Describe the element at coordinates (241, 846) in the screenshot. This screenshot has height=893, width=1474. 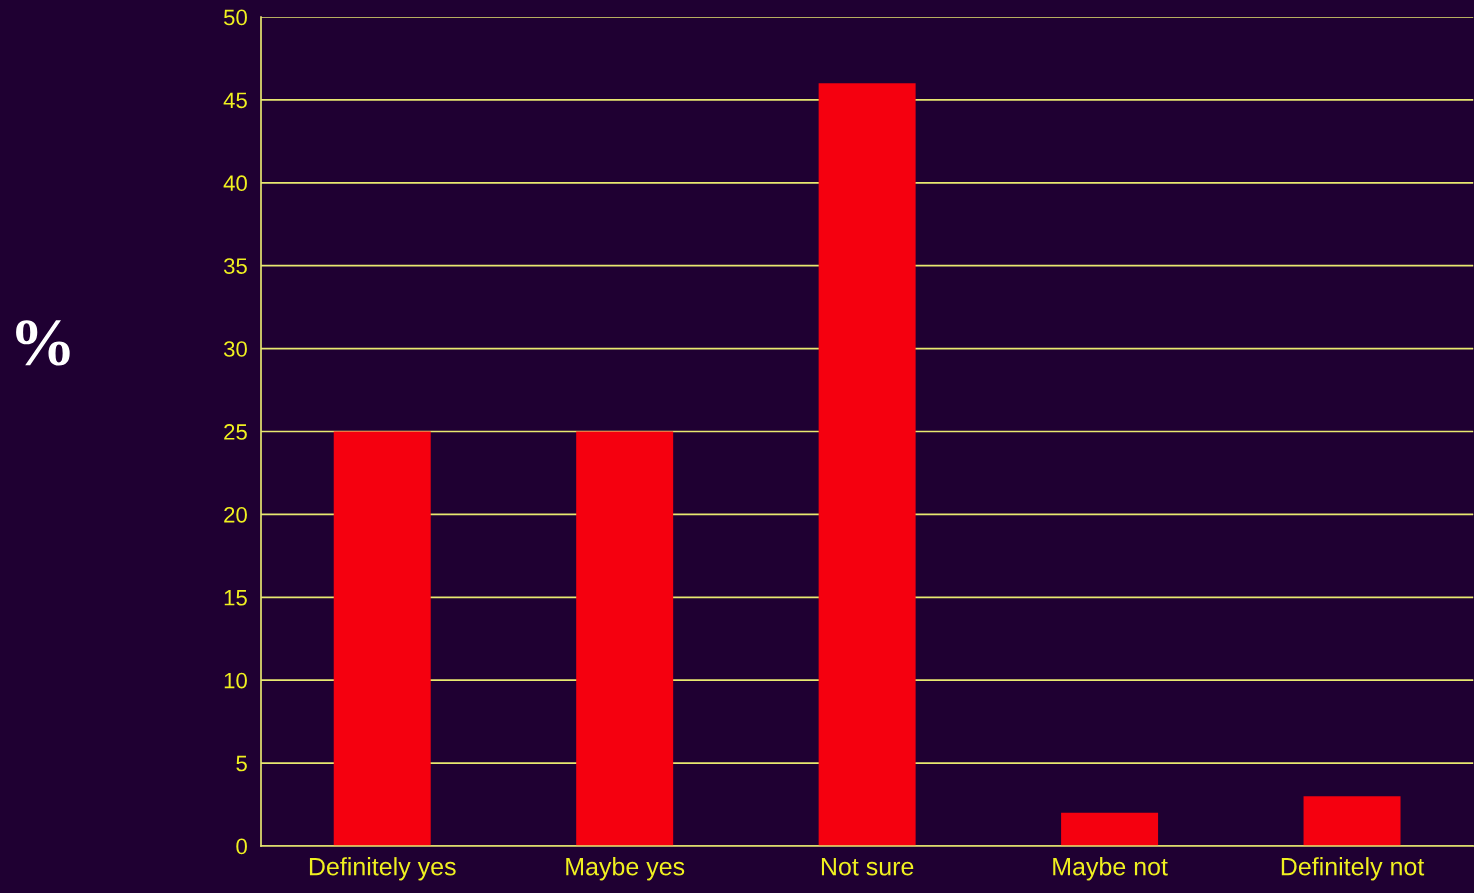
I see `y-tick-label: 0` at that location.